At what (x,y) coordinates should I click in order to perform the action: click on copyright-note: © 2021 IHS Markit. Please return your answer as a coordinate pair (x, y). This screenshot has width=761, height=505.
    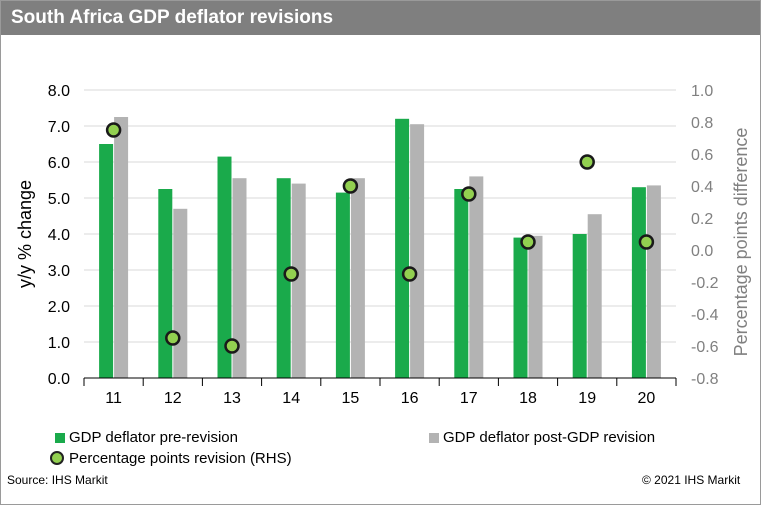
    Looking at the image, I should click on (691, 480).